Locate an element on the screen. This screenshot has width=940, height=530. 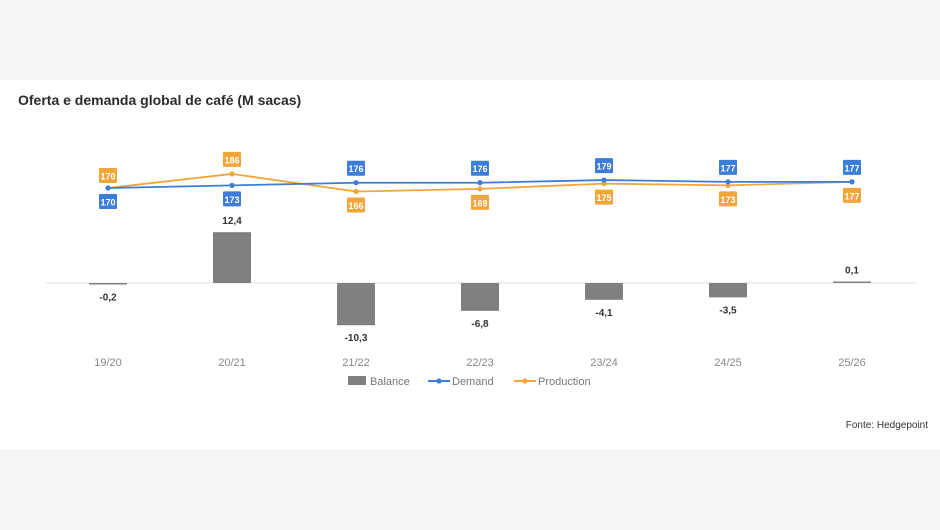
x-tick-label: 25/26 is located at coordinates (852, 363).